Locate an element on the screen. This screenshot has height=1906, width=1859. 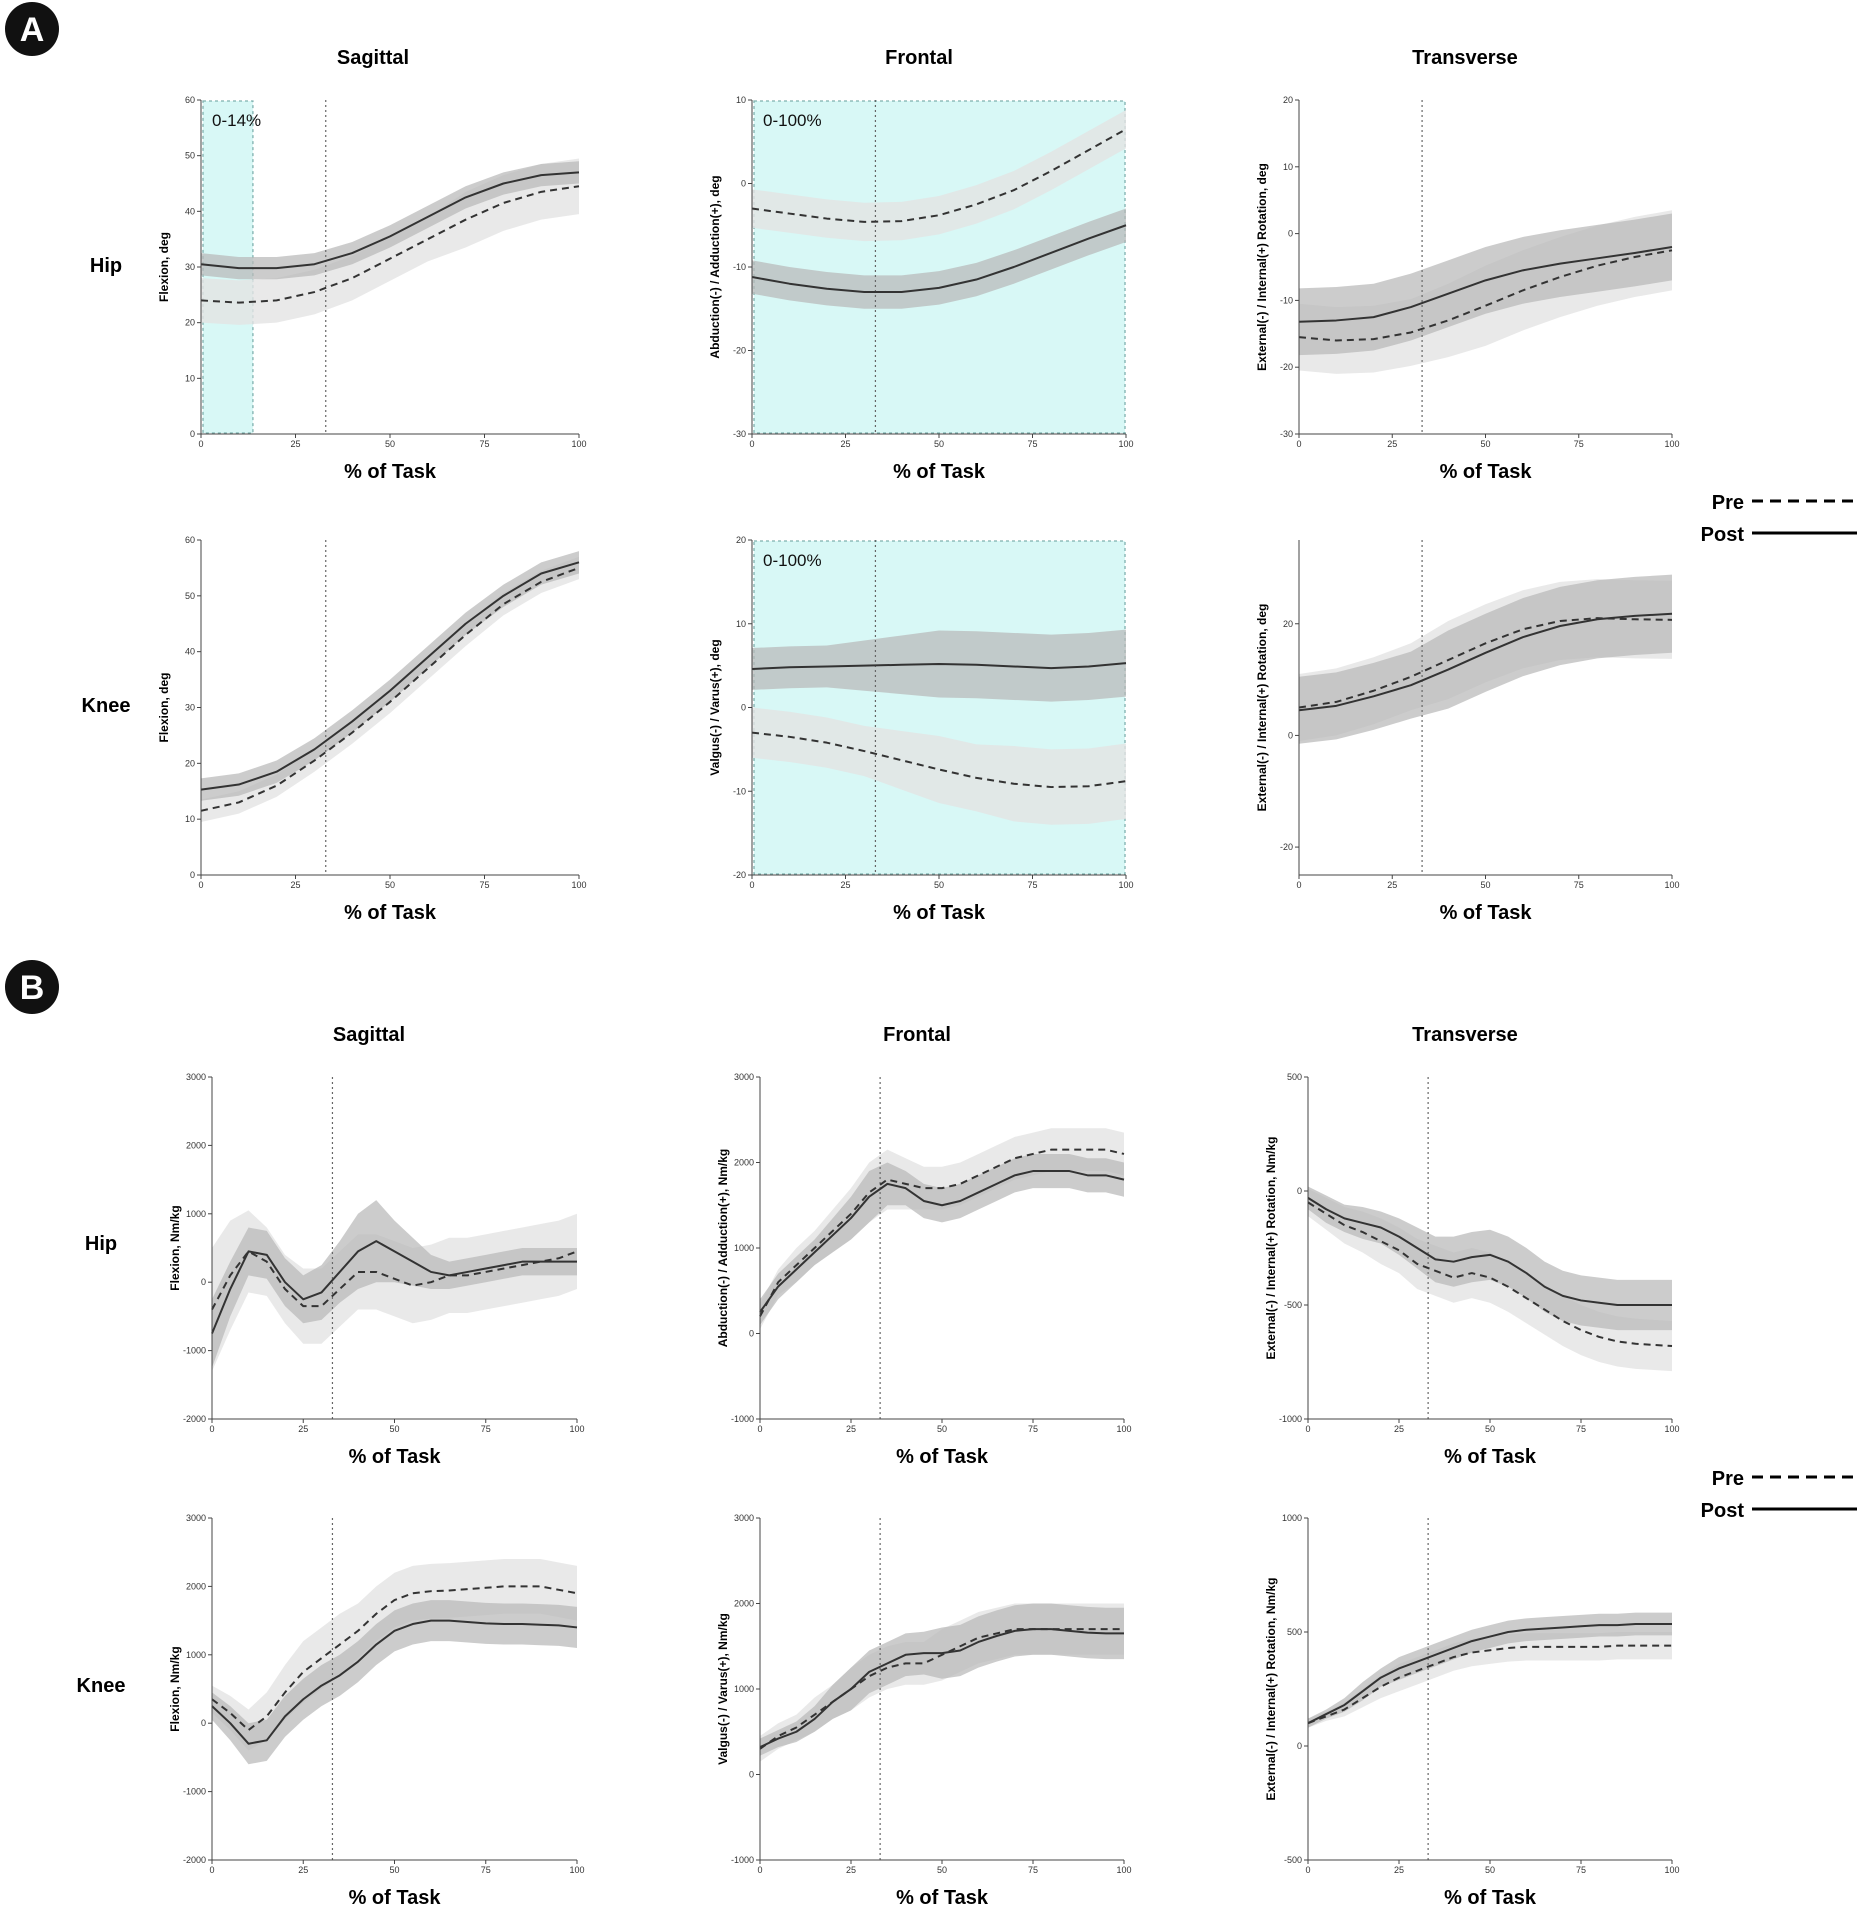
row-label-hip-b: Hip is located at coordinates (101, 1244).